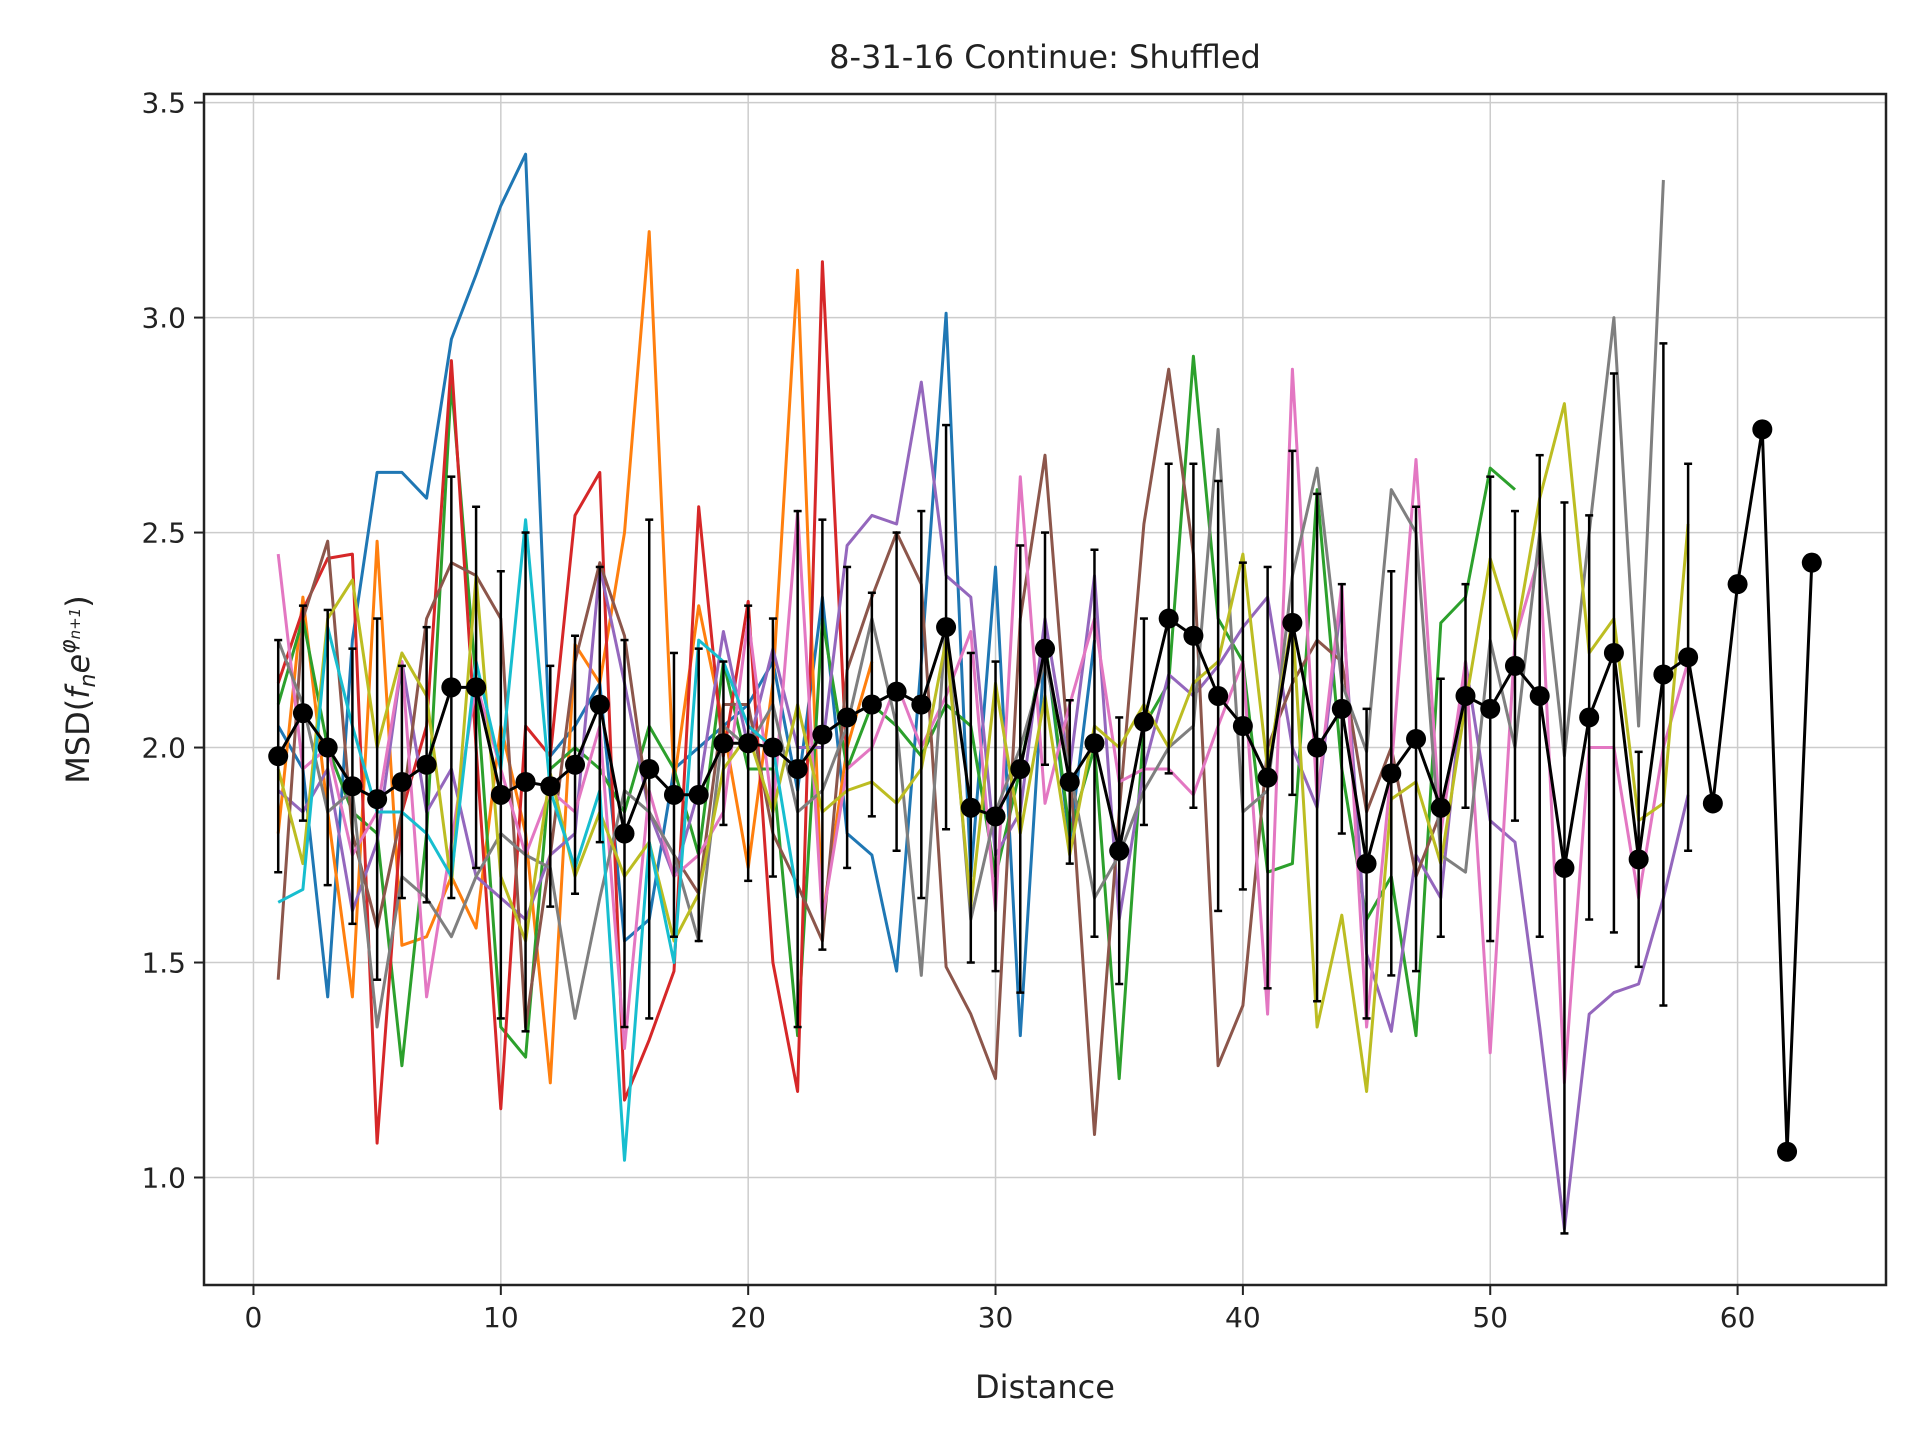  I want to click on y-tick-label: 3.0, so click(163, 318).